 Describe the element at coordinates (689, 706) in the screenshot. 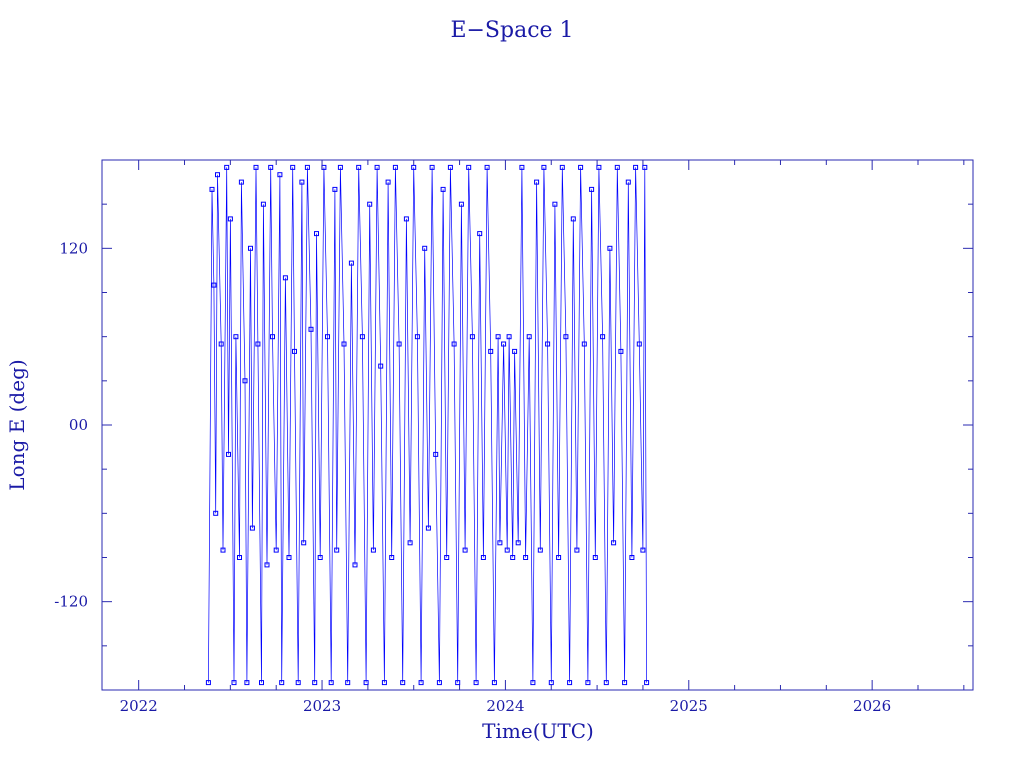

I see `x-tick-label: 2025` at that location.